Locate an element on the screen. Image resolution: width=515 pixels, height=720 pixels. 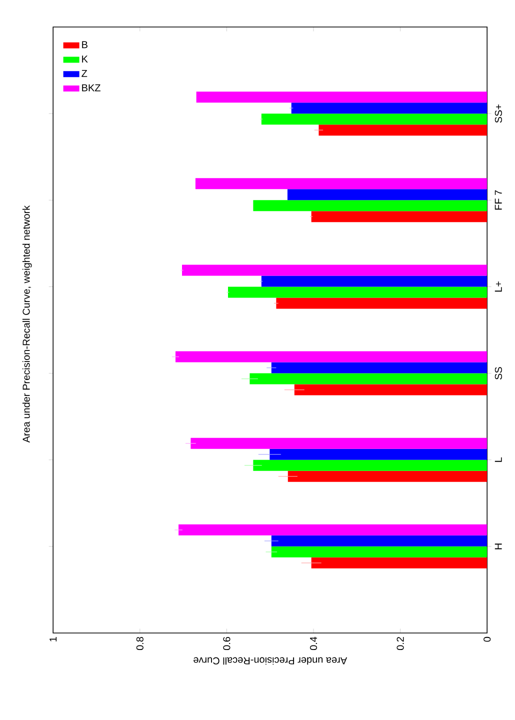
x-tick-label: 1 is located at coordinates (53, 639).